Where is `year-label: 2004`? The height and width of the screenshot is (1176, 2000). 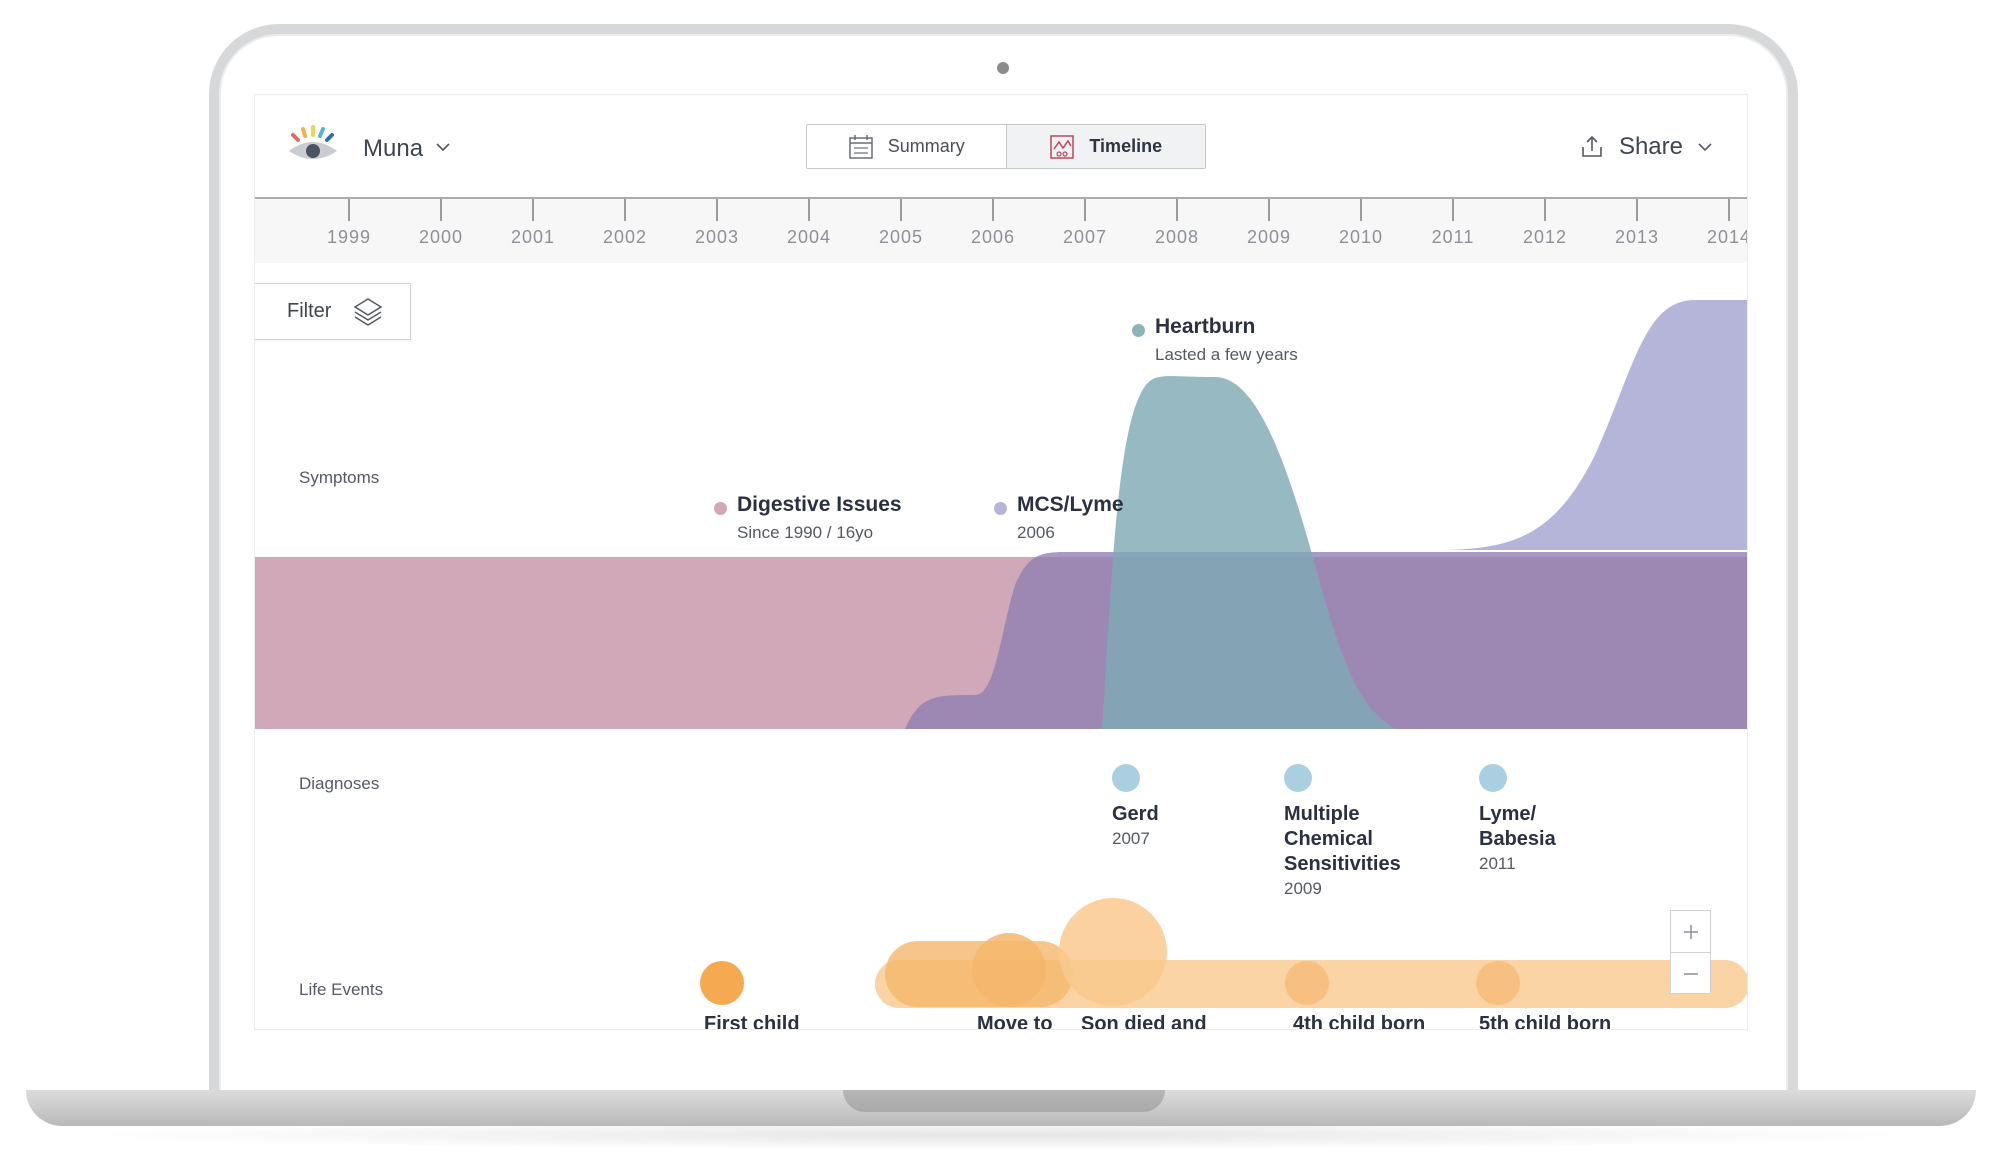
year-label: 2004 is located at coordinates (809, 237).